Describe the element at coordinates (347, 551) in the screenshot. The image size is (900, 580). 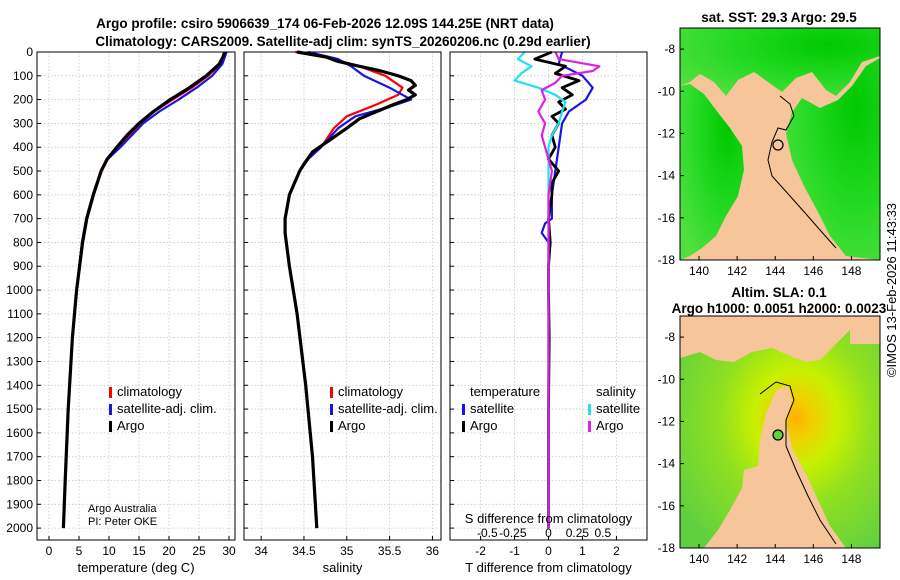
I see `x-tick-label: 35` at that location.